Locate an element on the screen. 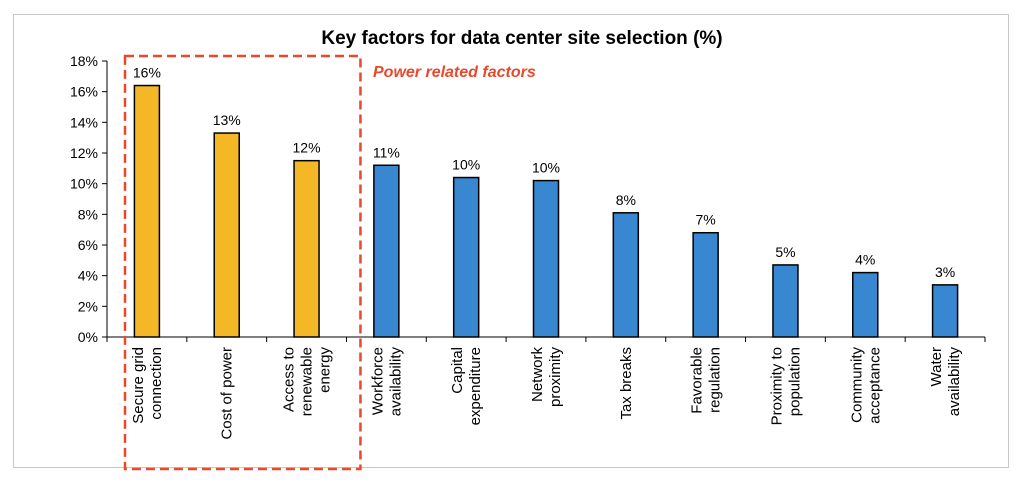  y-tick-label: 4% is located at coordinates (88, 276).